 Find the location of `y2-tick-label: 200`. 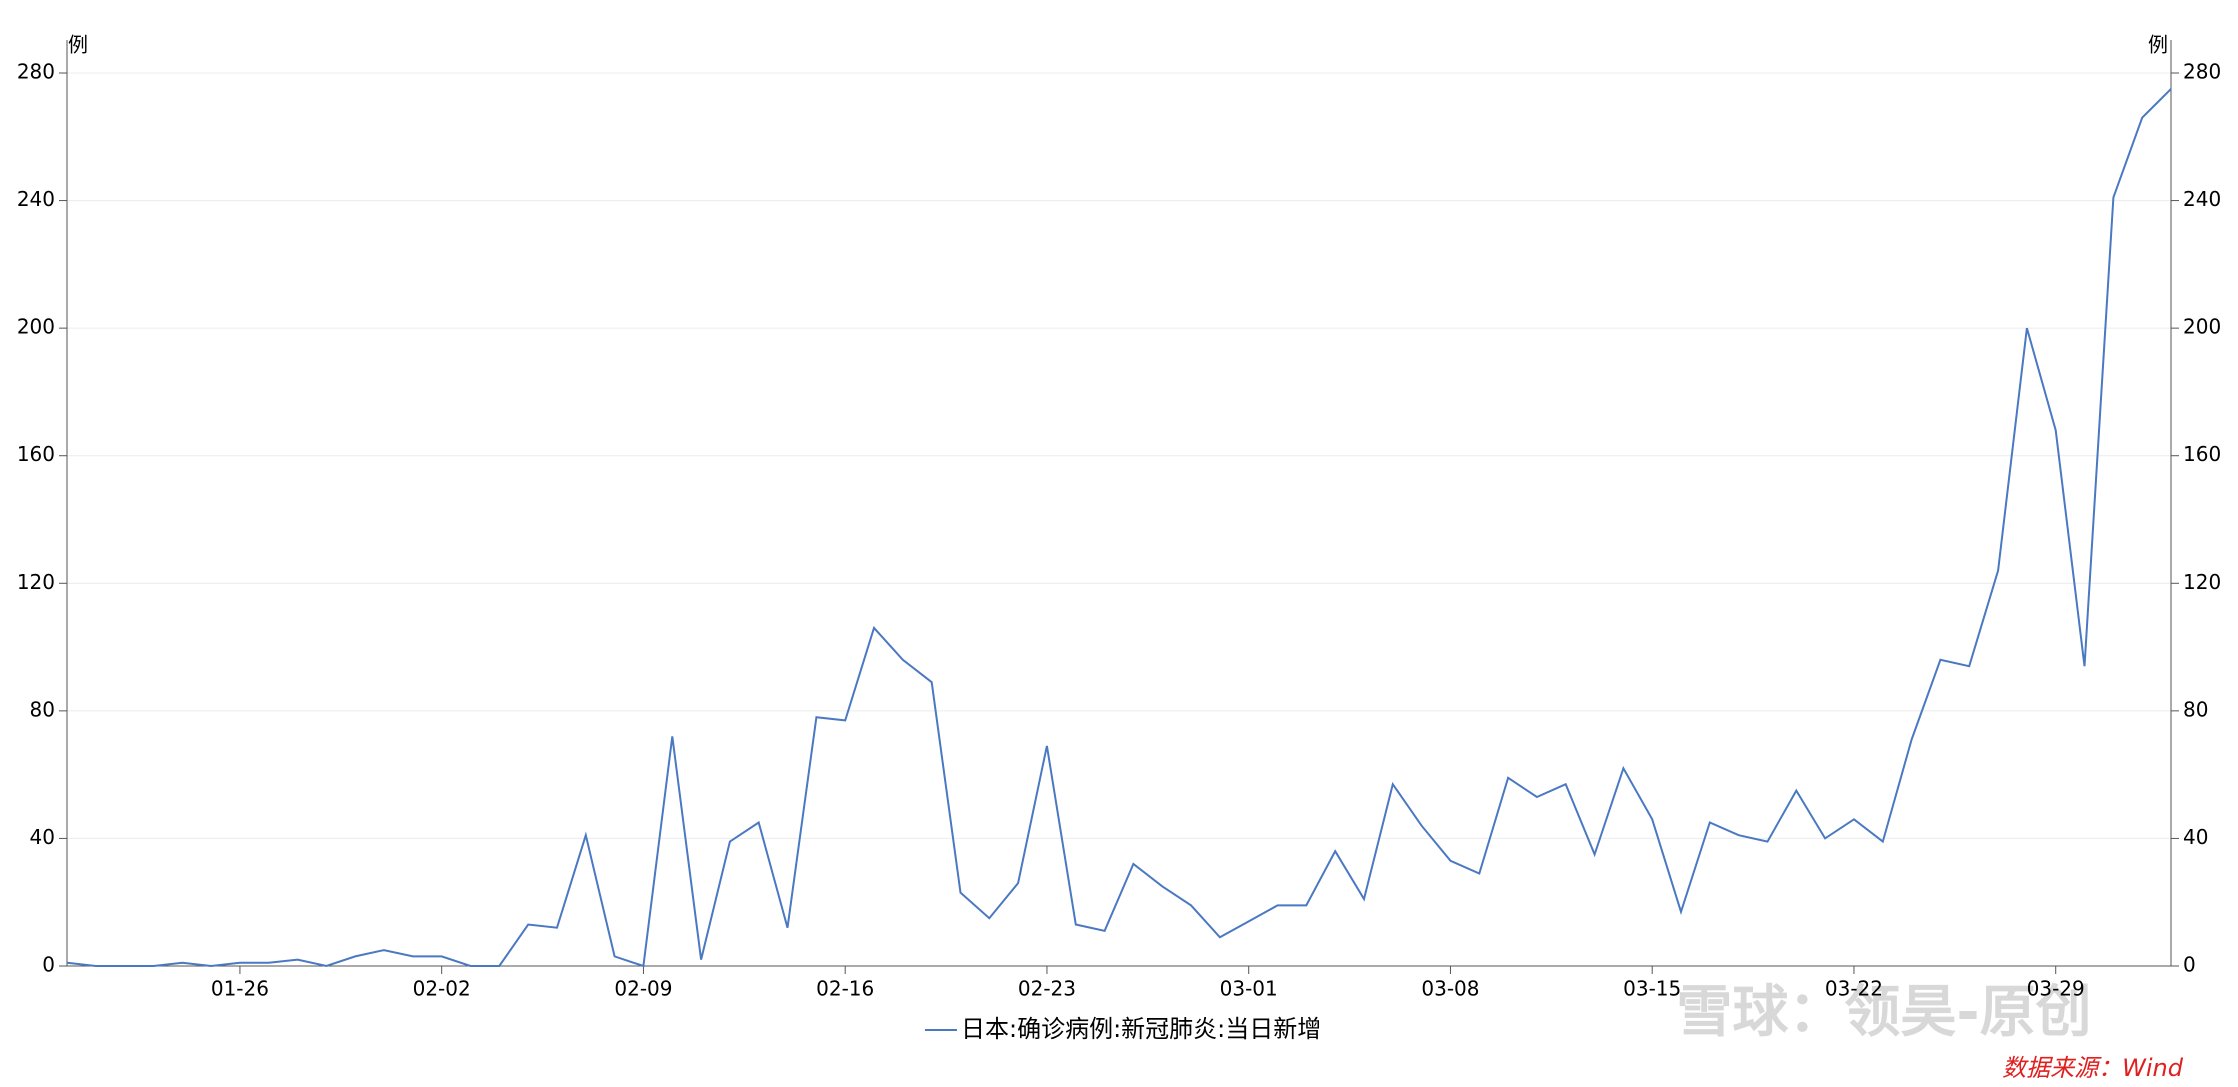

y2-tick-label: 200 is located at coordinates (2202, 327).